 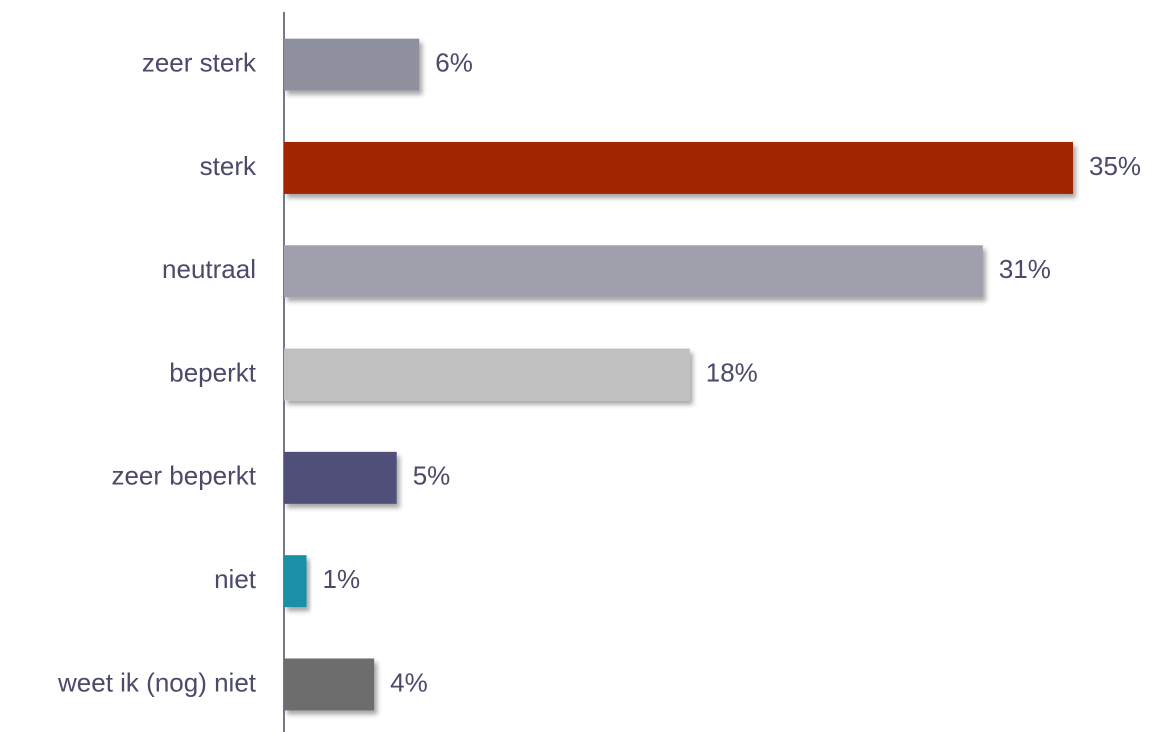 I want to click on value-label: 4%, so click(x=409, y=682).